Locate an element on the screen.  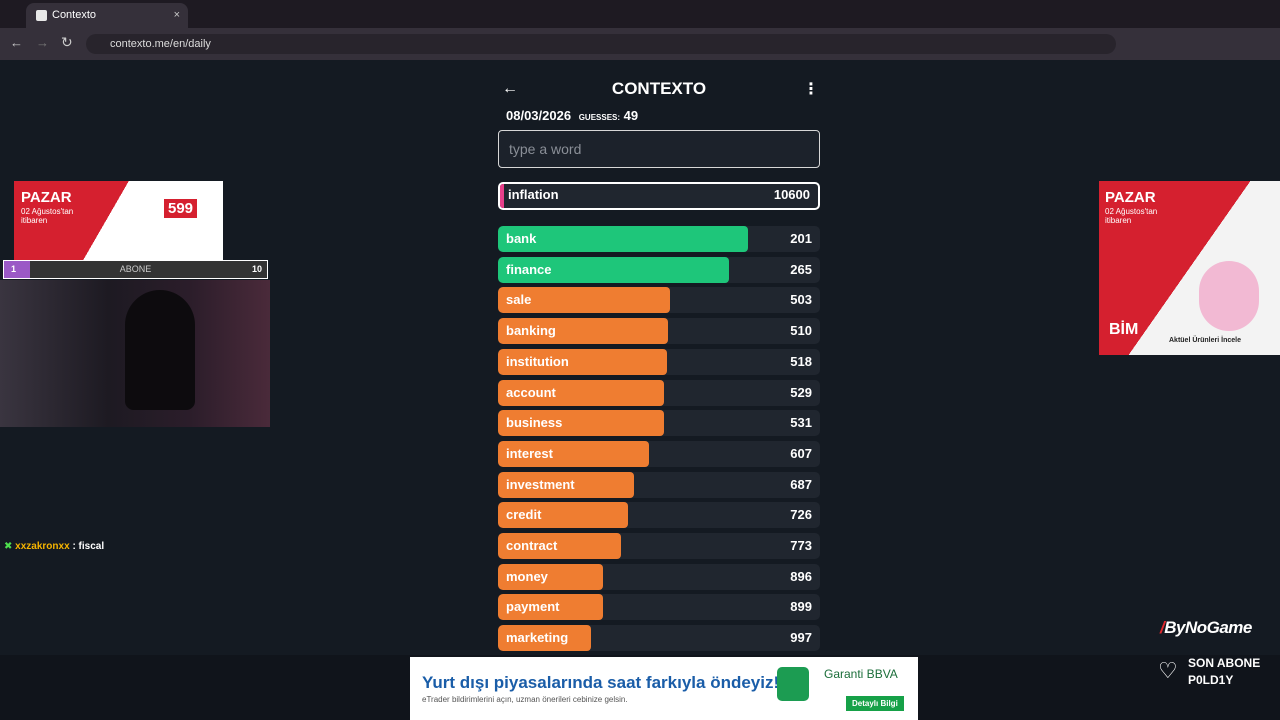
sub-goal-current: 1 is located at coordinates (14, 269).